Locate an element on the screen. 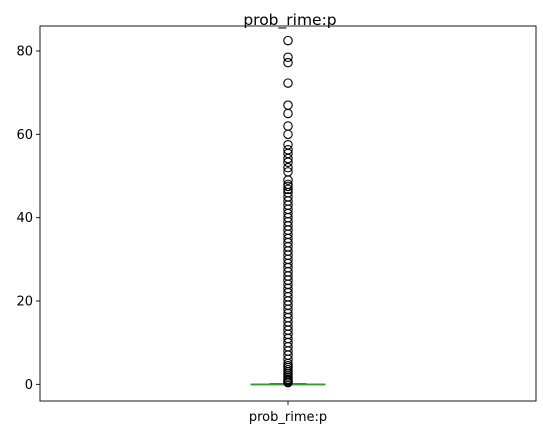 The image size is (543, 435). outlier-points is located at coordinates (288, 211).